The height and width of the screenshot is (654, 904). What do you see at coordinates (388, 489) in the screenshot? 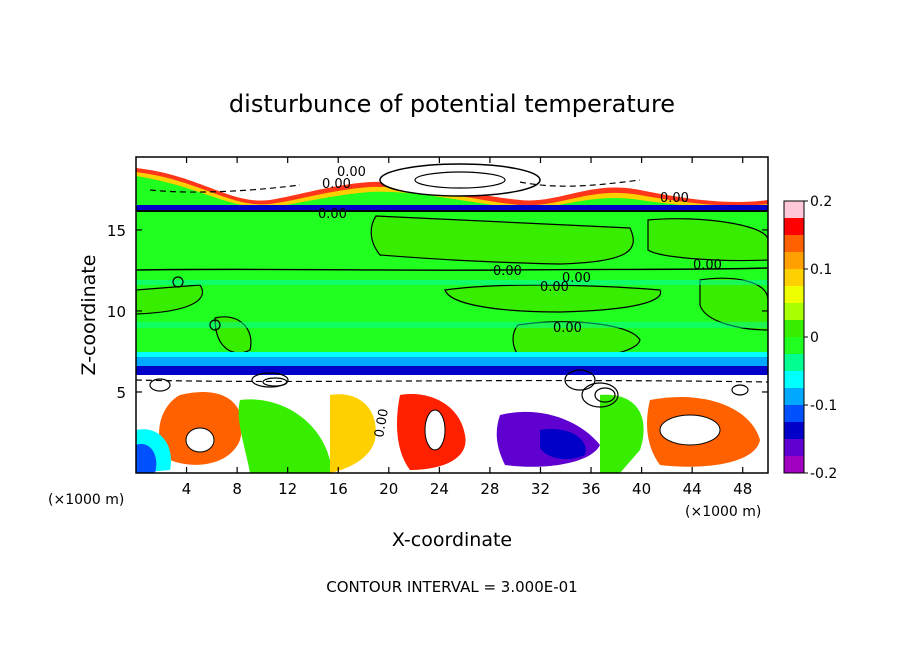
I see `x-tick-label: 20` at bounding box center [388, 489].